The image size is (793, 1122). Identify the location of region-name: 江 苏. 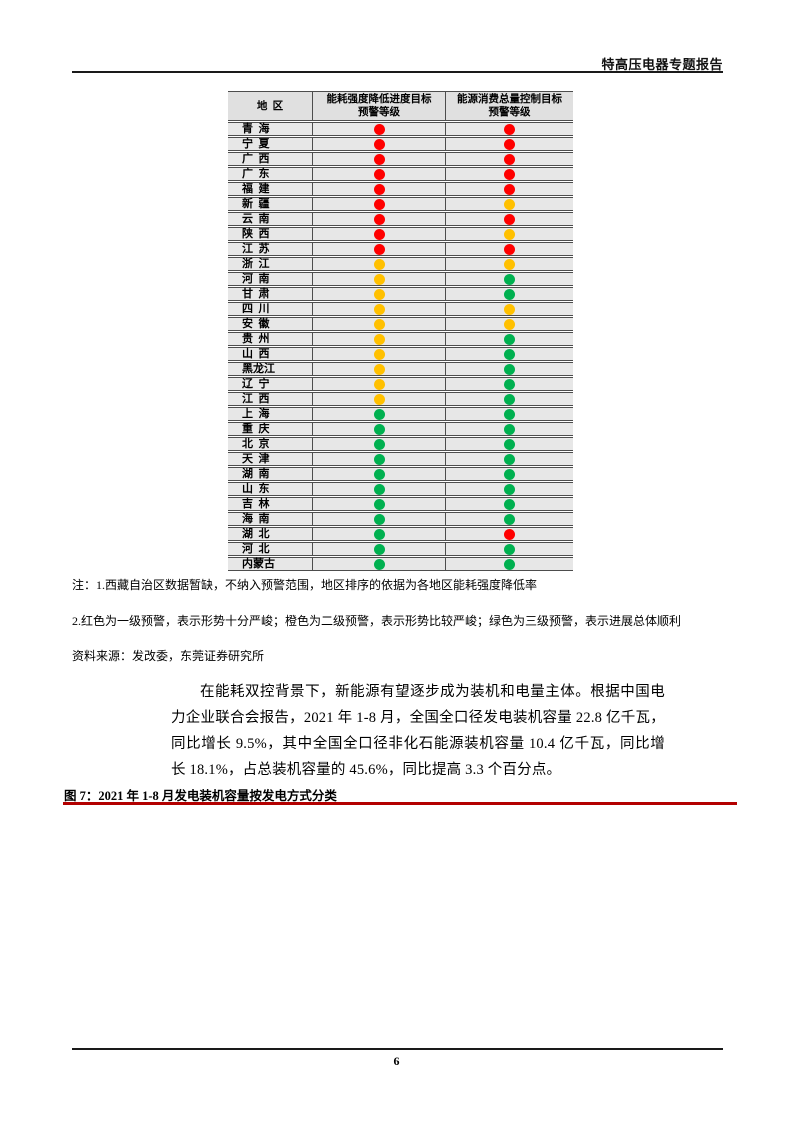
(270, 249).